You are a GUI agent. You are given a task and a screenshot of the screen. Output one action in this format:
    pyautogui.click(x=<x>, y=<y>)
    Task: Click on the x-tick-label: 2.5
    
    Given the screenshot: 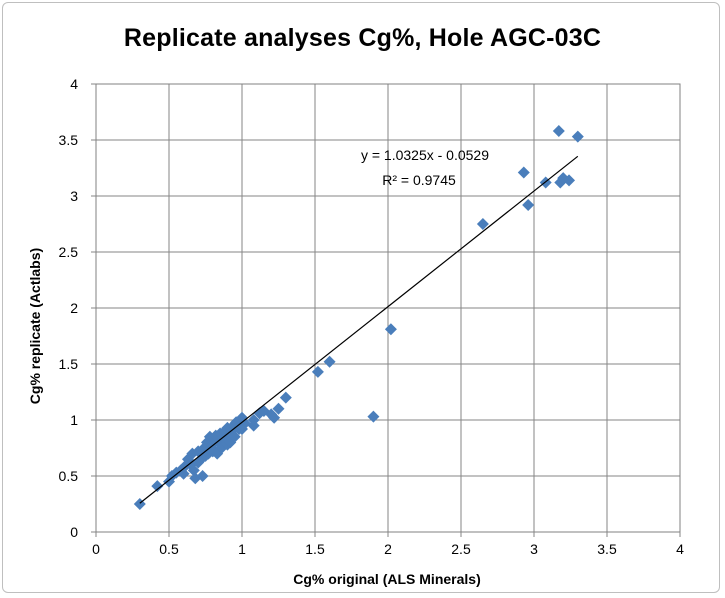 What is the action you would take?
    pyautogui.click(x=461, y=549)
    